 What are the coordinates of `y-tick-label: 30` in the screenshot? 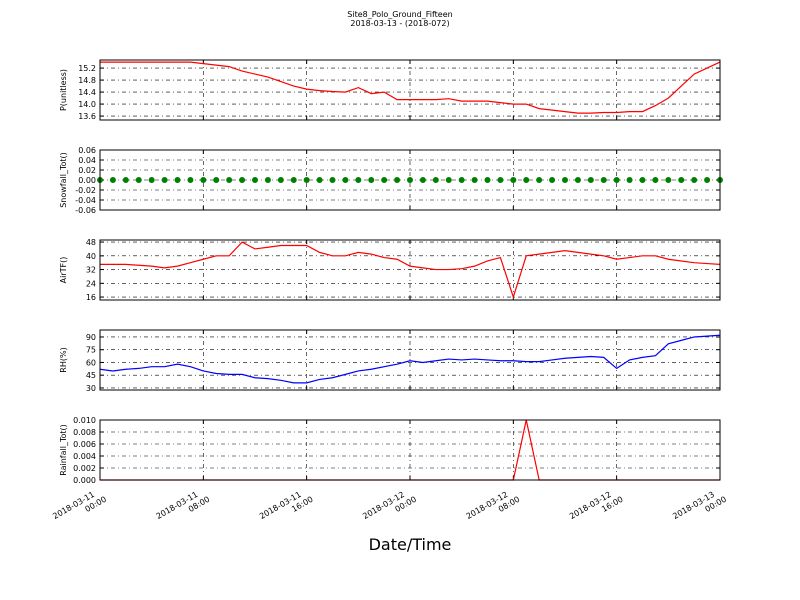 It's located at (91, 388).